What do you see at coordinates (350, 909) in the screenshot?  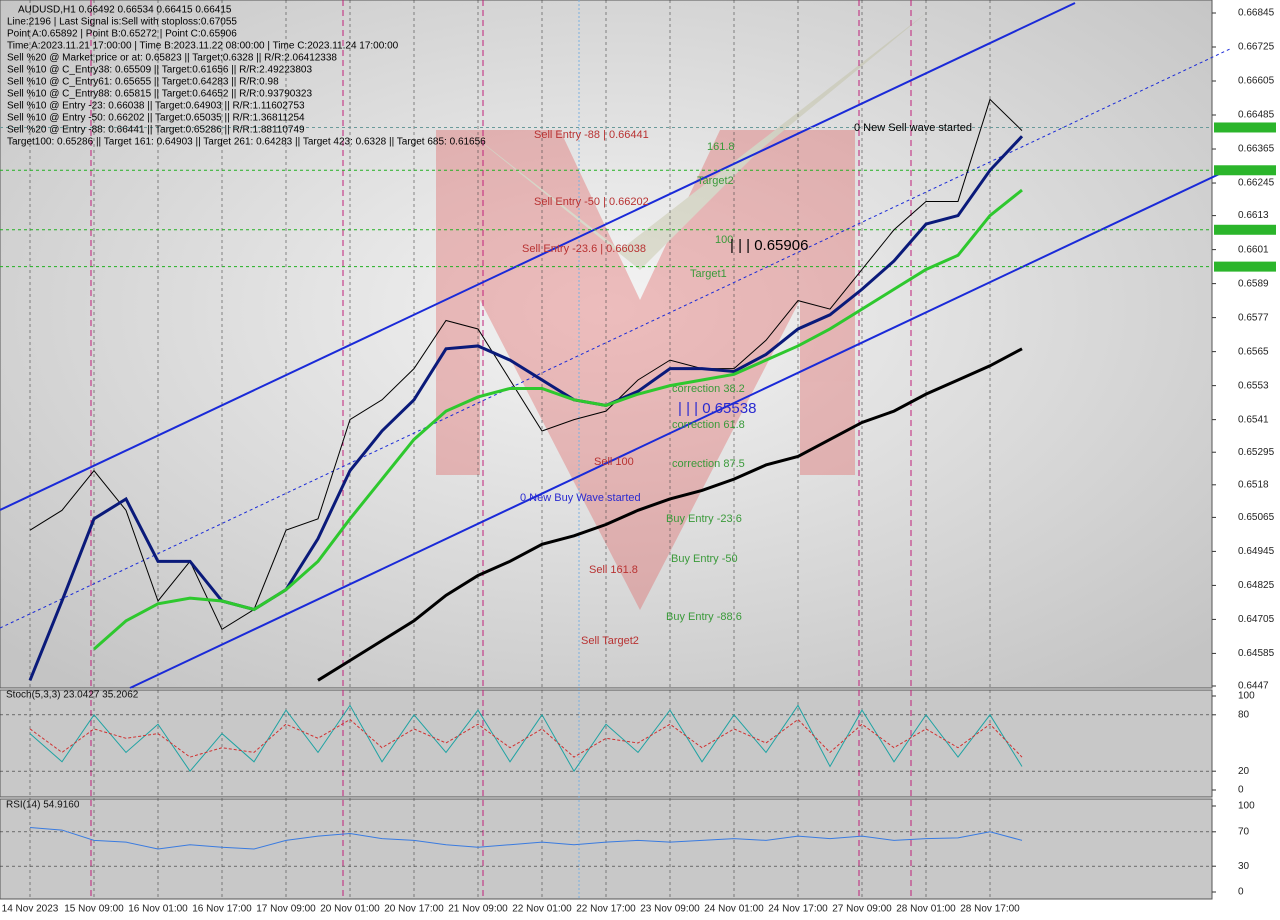 I see `x-tick-label: 20 Nov 01:00` at bounding box center [350, 909].